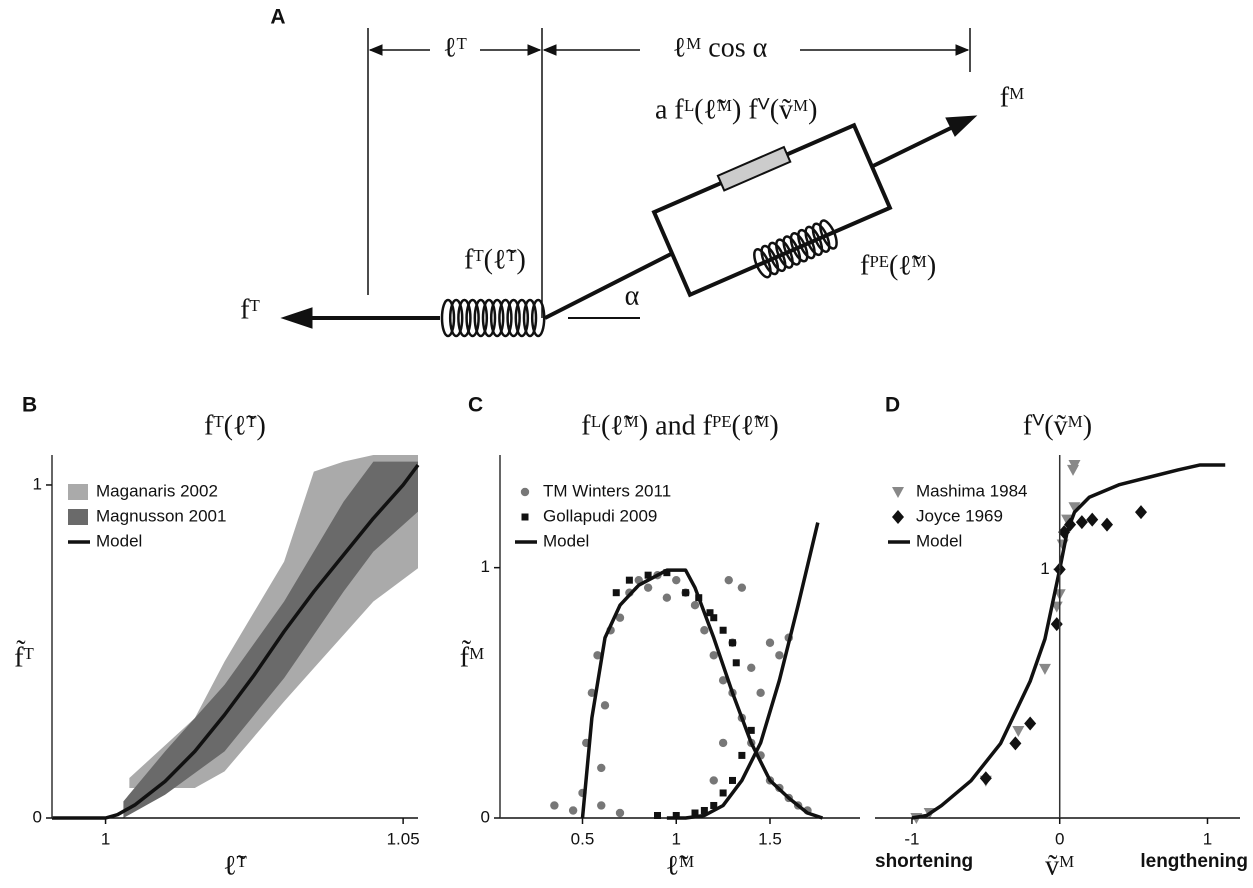 The image size is (1253, 888). What do you see at coordinates (924, 861) in the screenshot?
I see `x-note: shortening` at bounding box center [924, 861].